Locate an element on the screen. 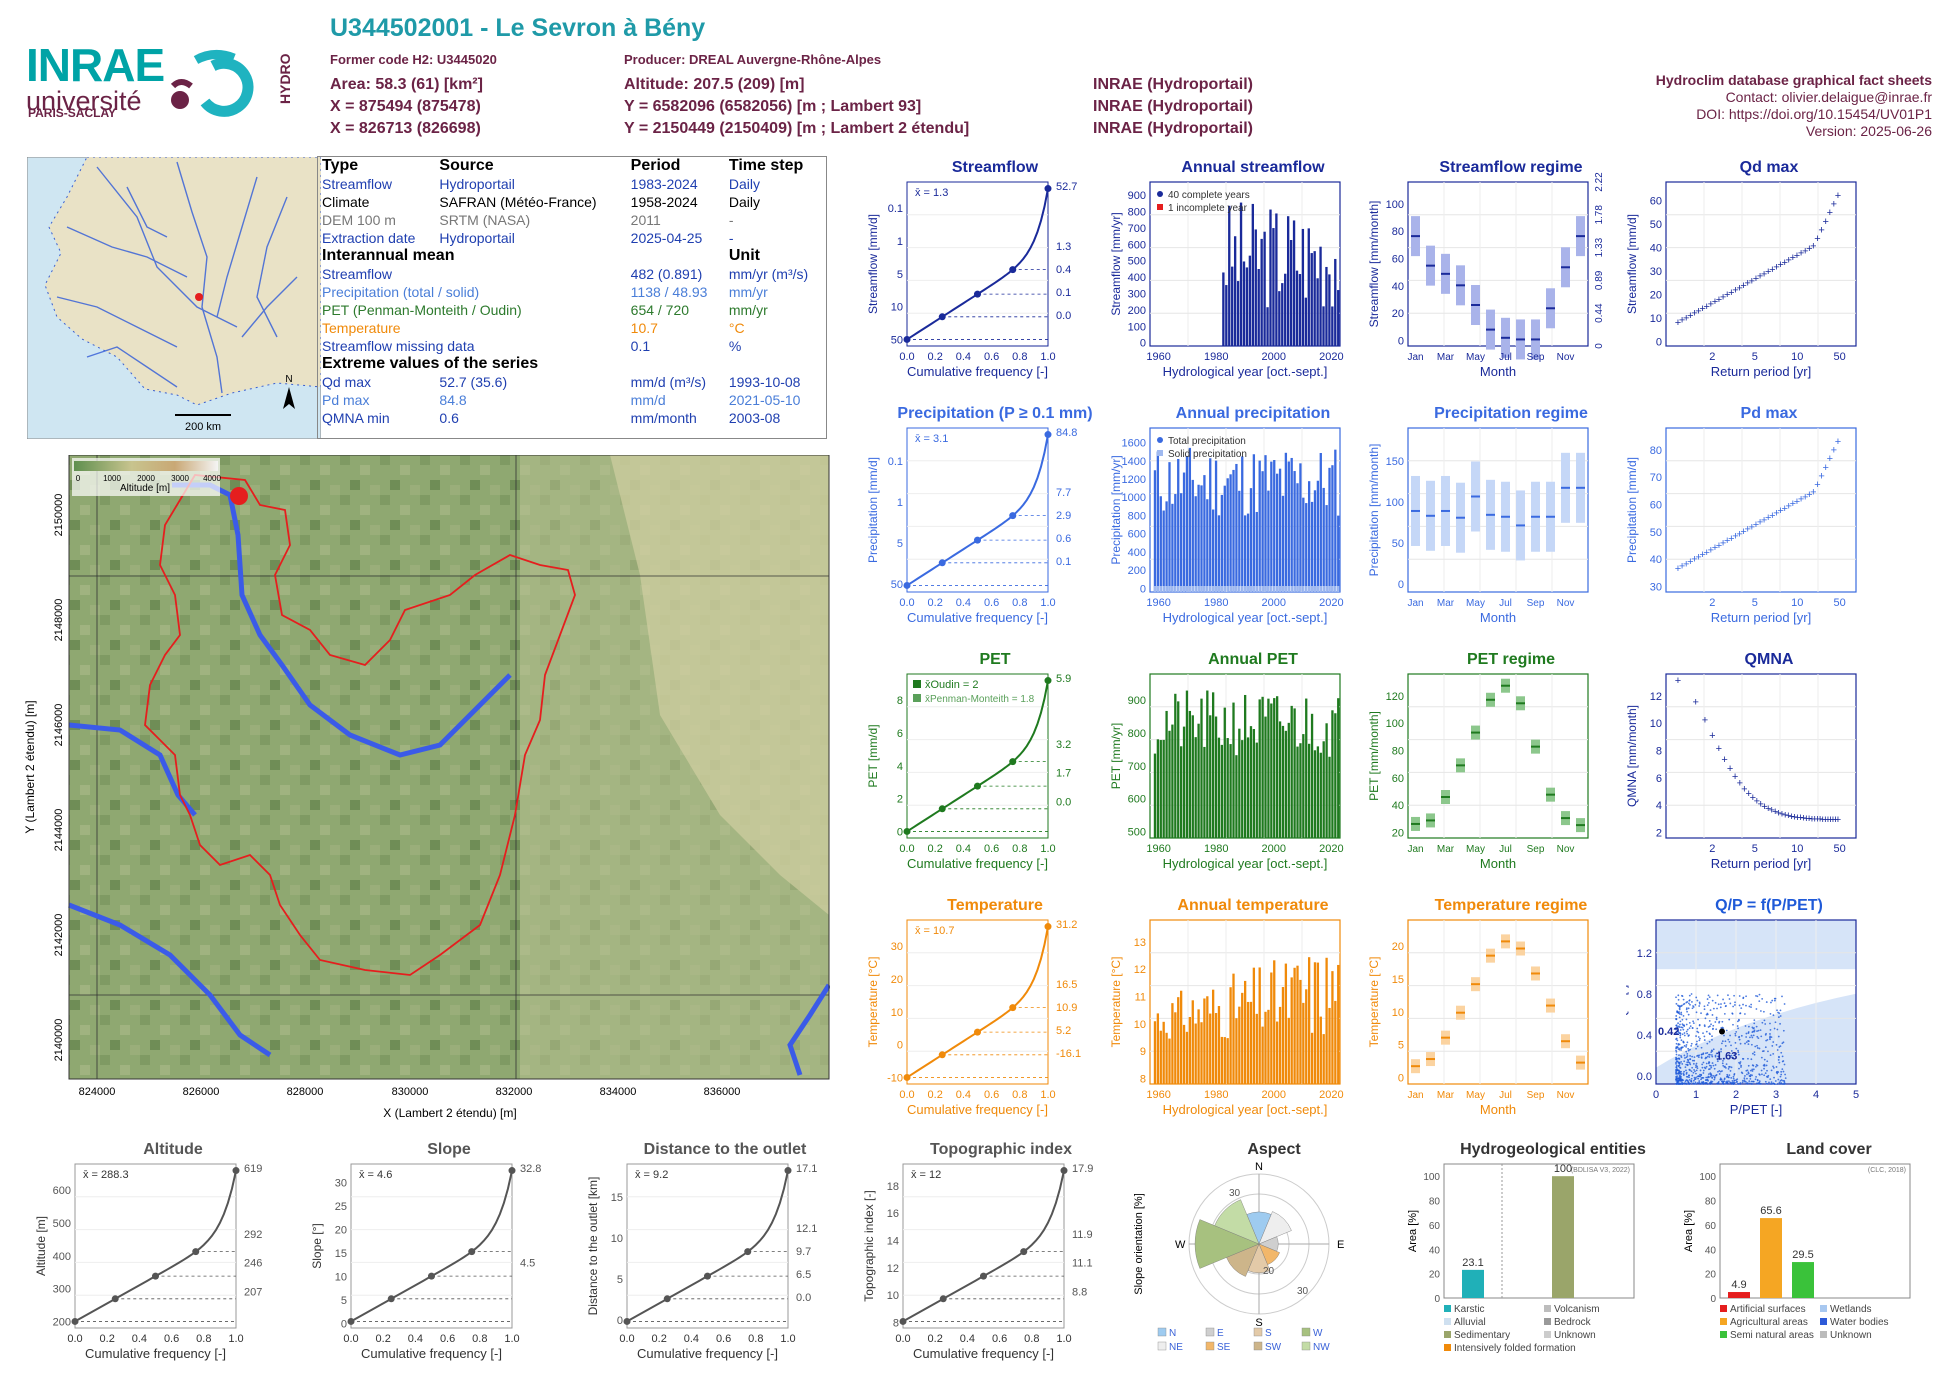  info-head-type: Type is located at coordinates (340, 165).